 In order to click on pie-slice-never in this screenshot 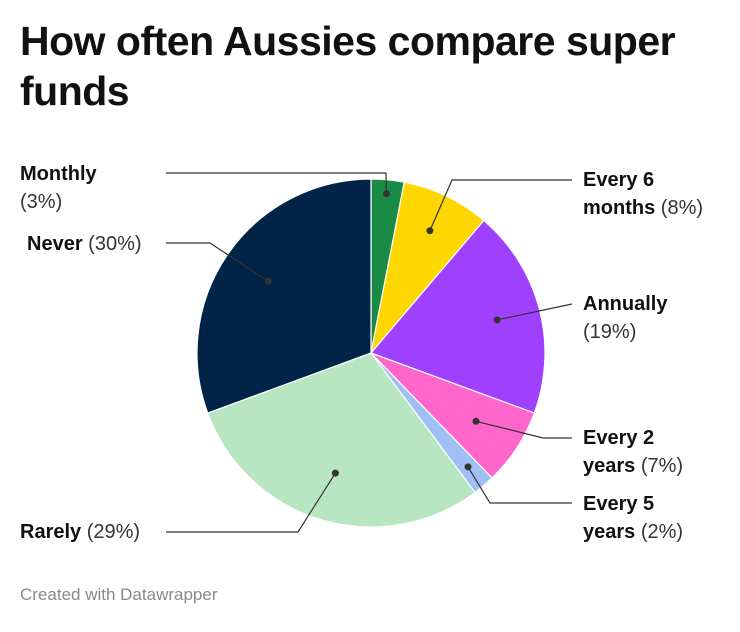, I will do `click(284, 296)`.